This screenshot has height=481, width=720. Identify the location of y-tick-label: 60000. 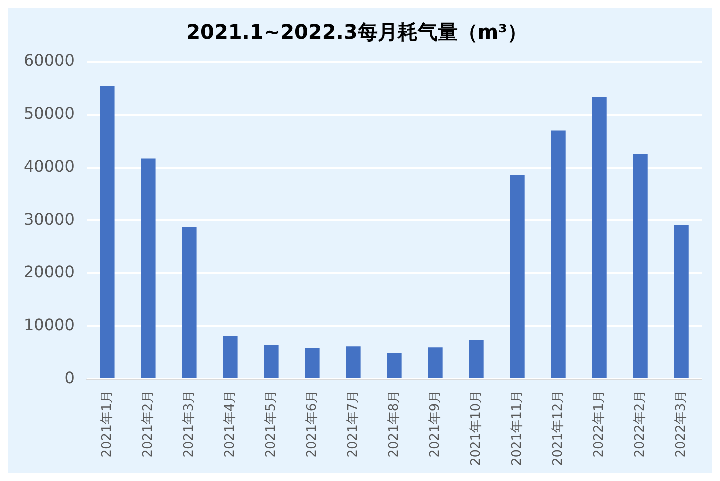
(49, 60).